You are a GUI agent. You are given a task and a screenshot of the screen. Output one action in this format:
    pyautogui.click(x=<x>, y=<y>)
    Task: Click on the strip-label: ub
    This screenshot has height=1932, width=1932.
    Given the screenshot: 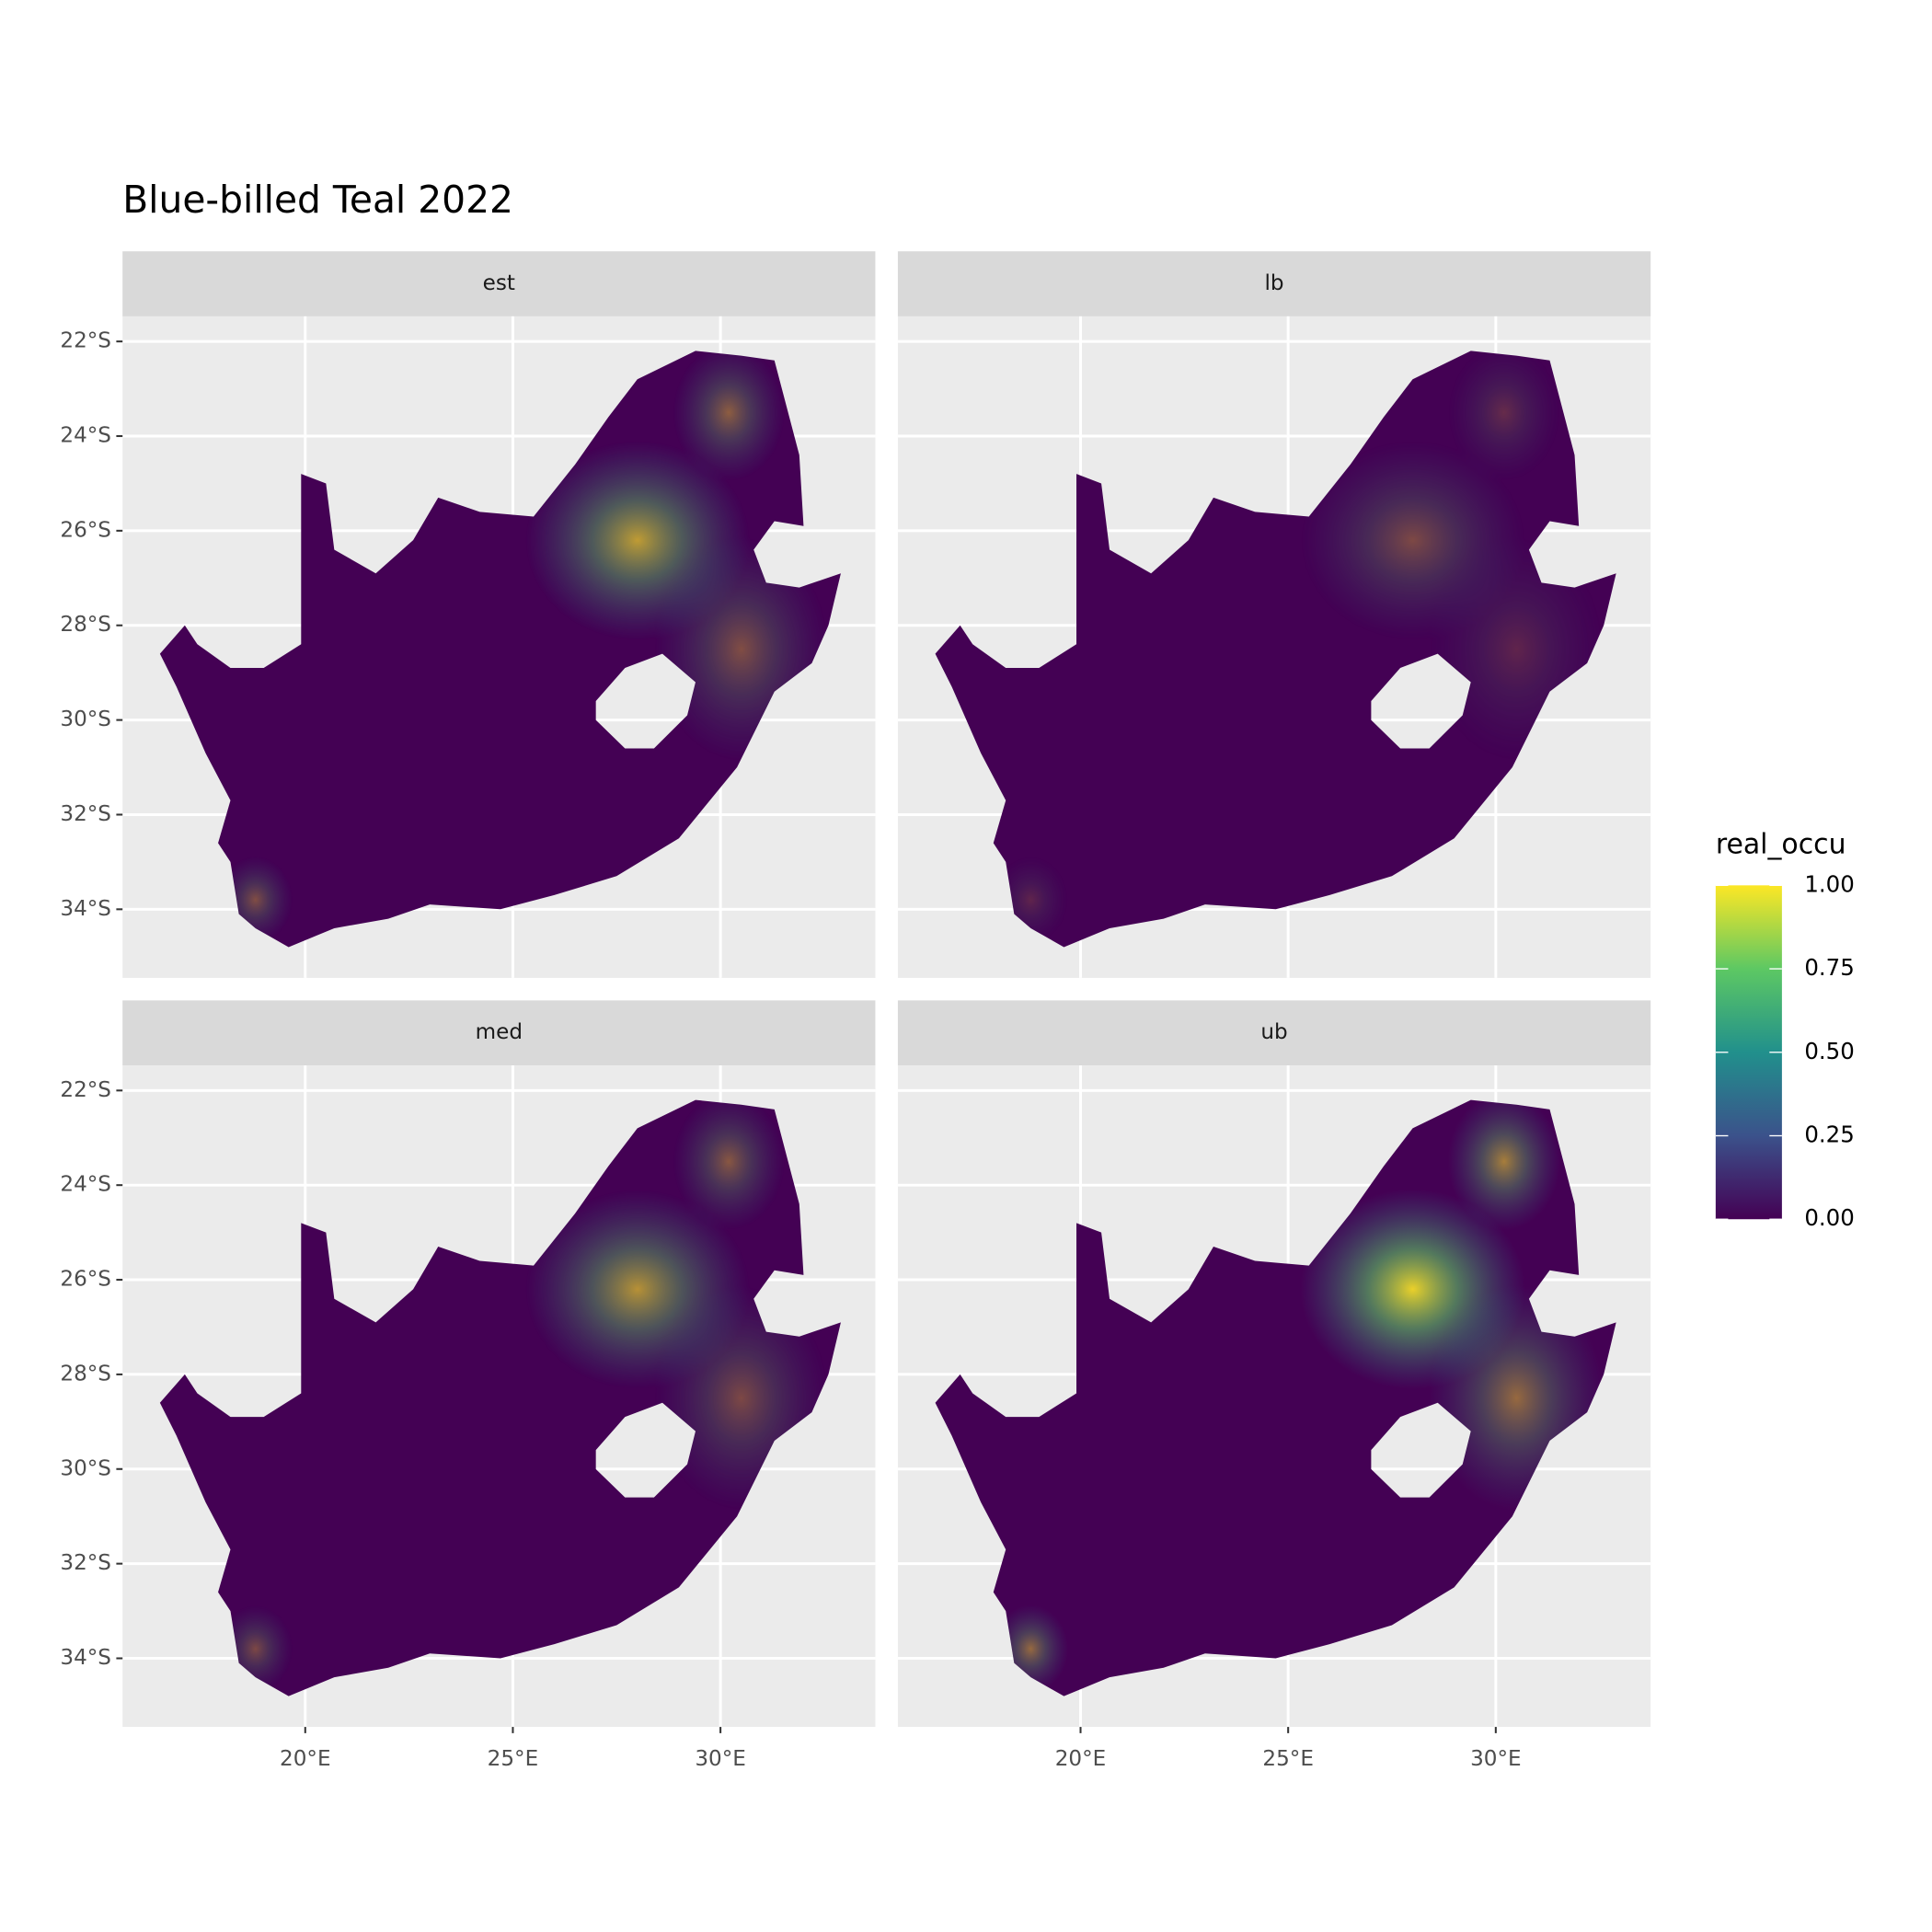 What is the action you would take?
    pyautogui.click(x=1273, y=1032)
    